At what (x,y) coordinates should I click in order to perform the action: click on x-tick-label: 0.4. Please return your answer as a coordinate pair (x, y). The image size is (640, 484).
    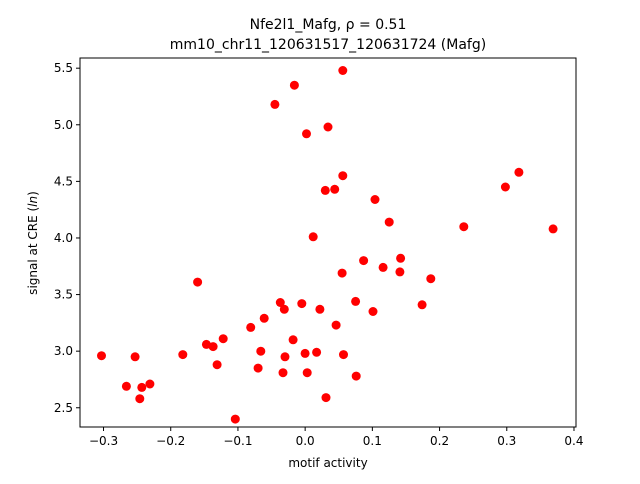
    Looking at the image, I should click on (573, 441).